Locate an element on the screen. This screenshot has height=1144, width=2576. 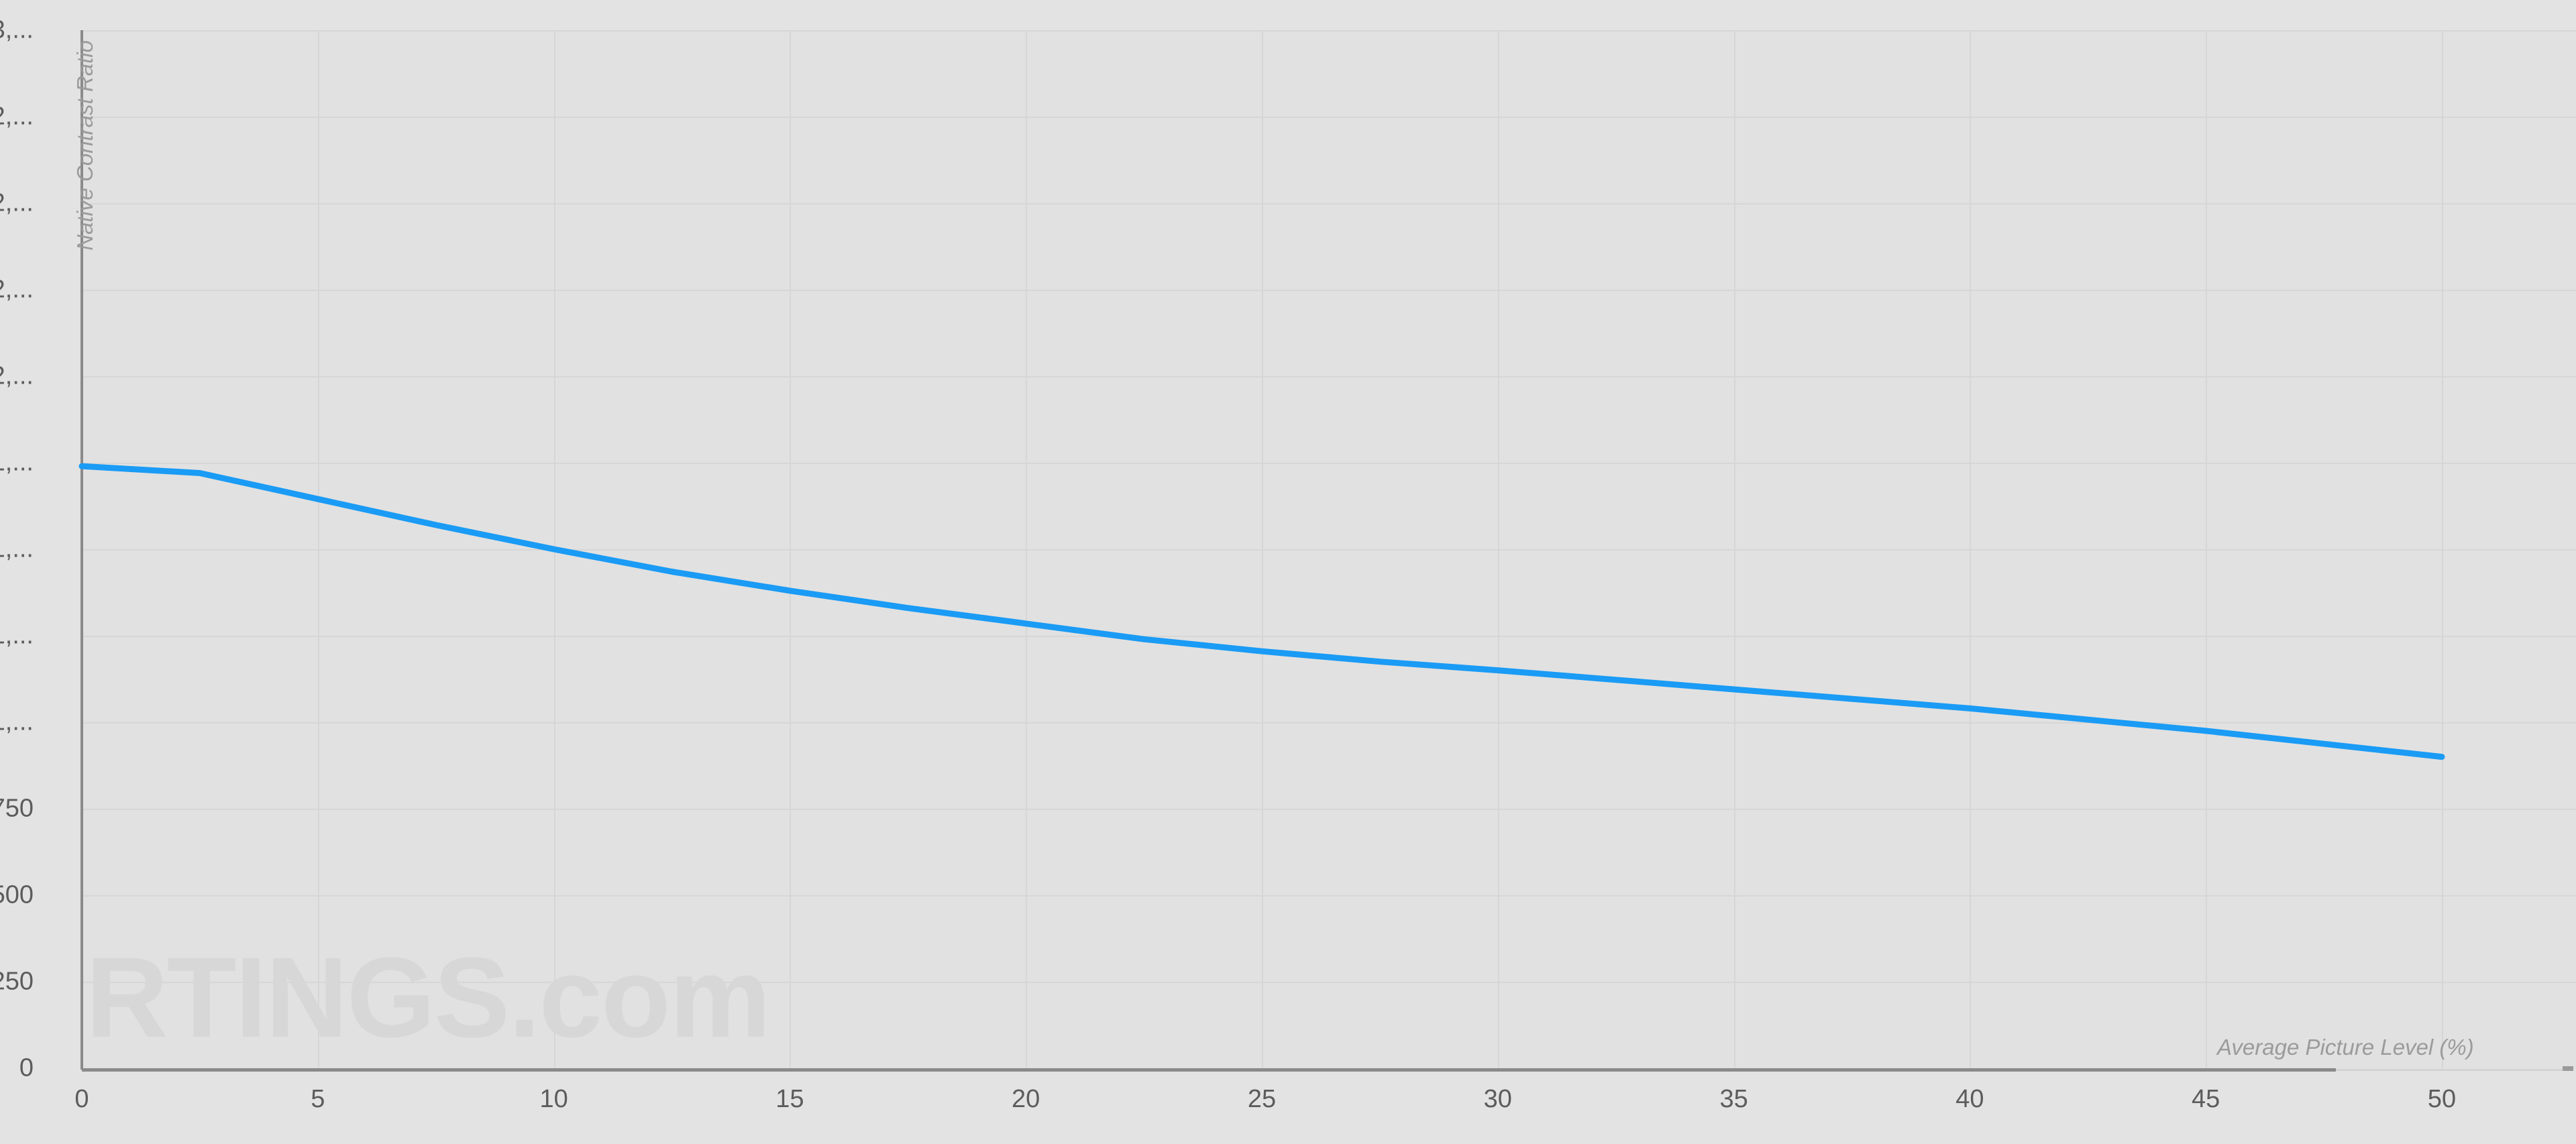
x-axis-tick-label: 5 is located at coordinates (318, 1099).